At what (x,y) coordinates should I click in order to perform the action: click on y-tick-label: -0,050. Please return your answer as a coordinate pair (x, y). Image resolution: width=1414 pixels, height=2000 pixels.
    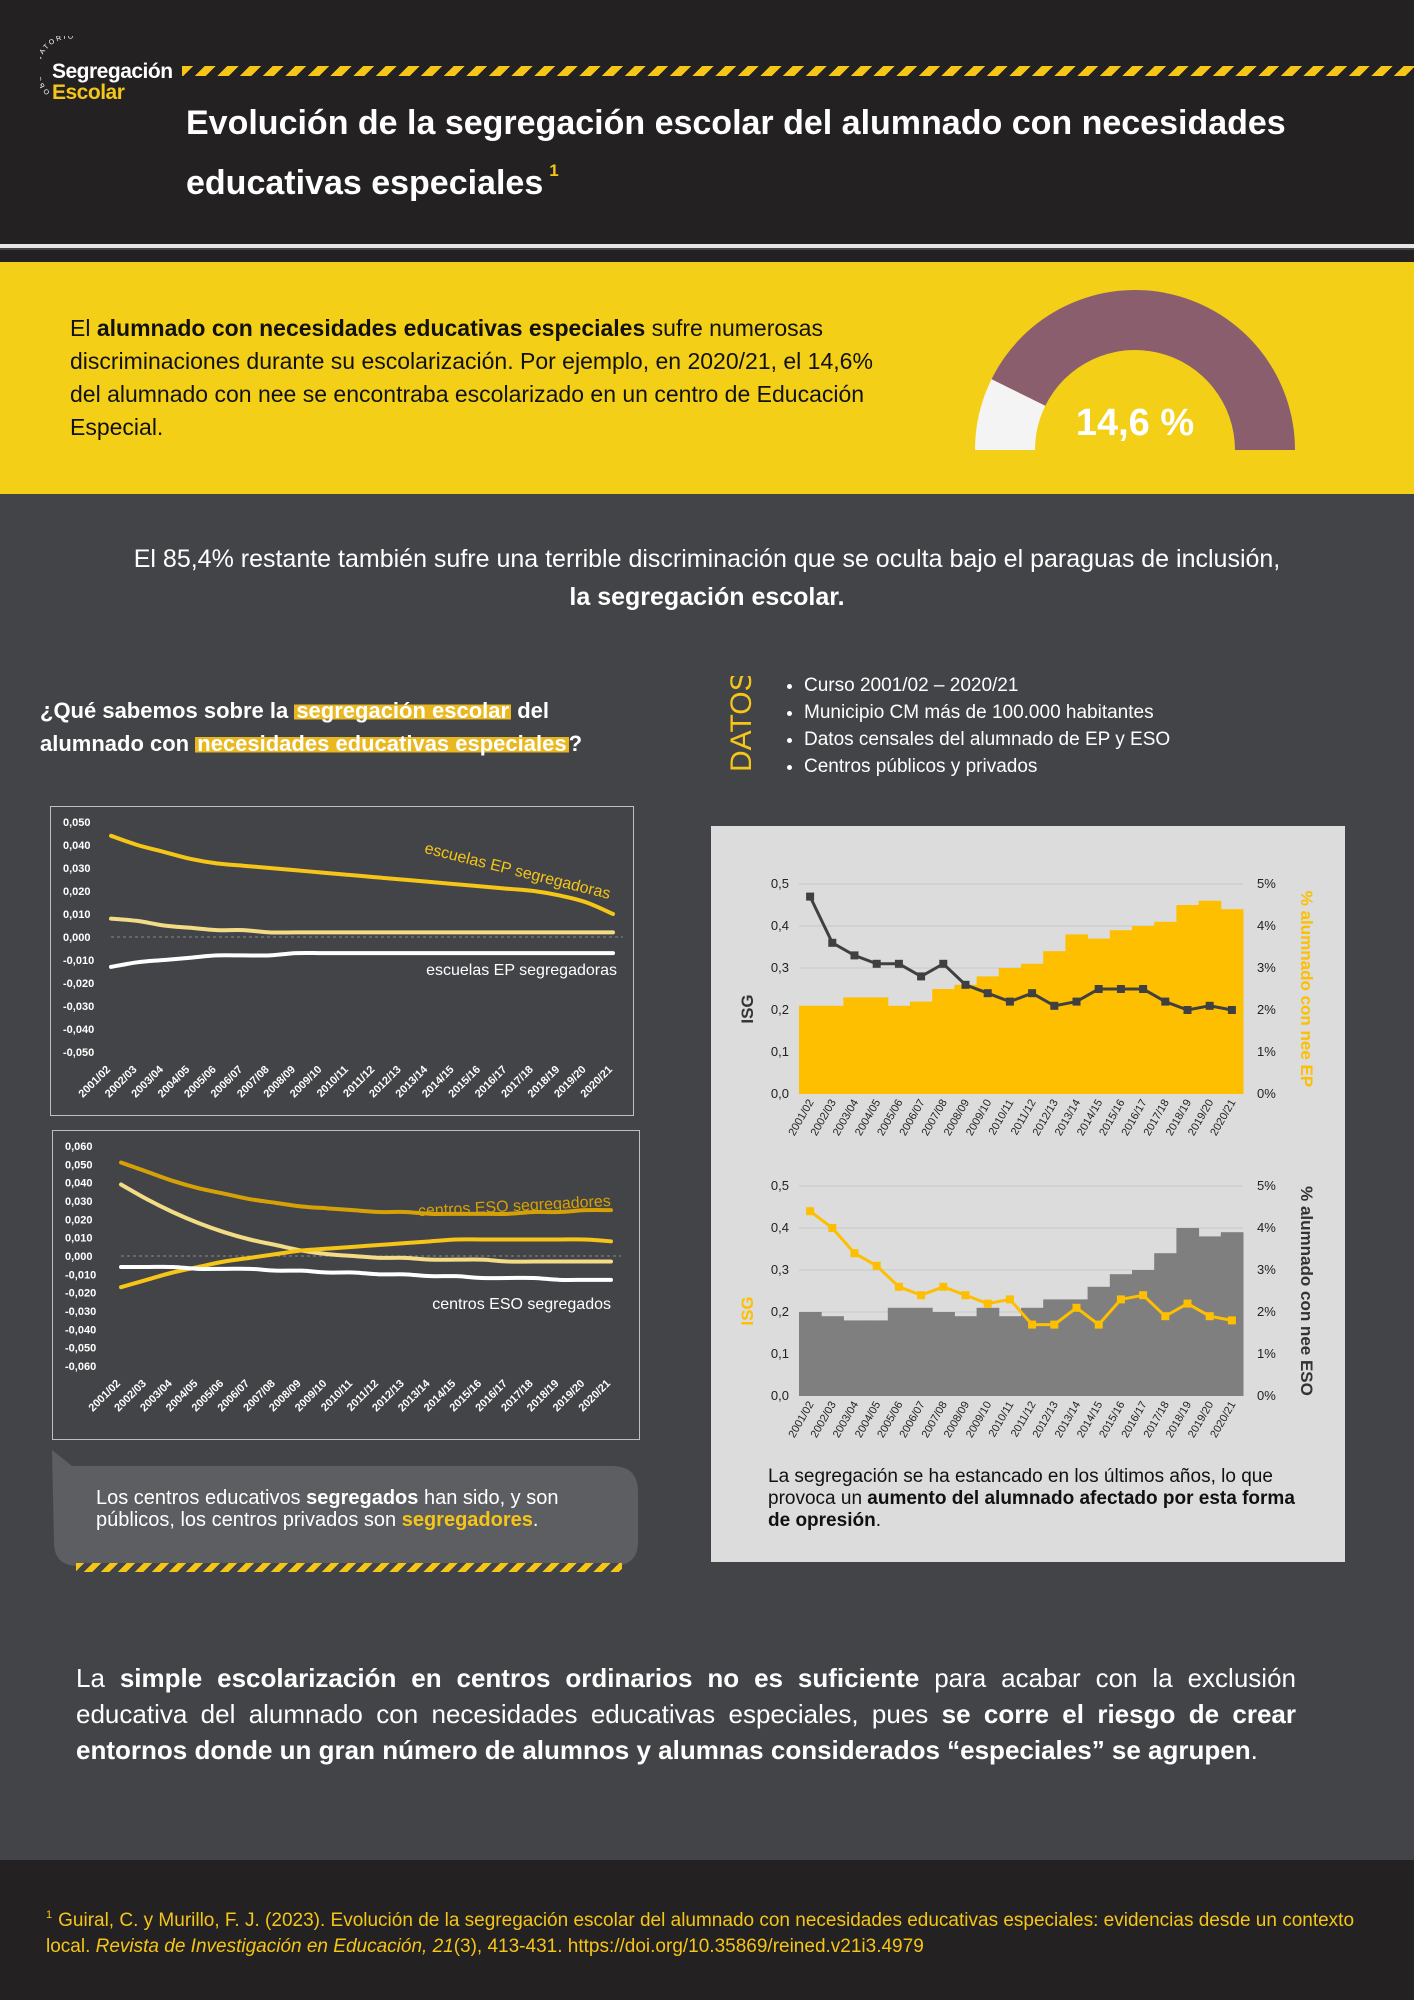
    Looking at the image, I should click on (80, 1349).